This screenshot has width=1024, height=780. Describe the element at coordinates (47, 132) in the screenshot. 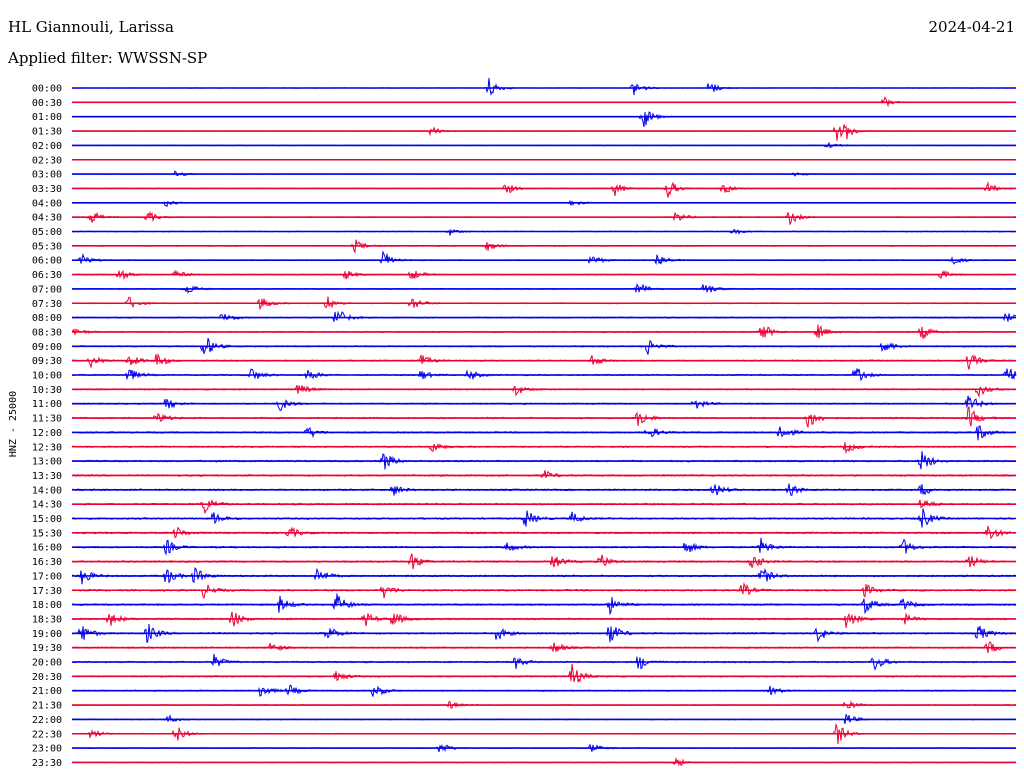

I see `time-tick-label: 01:30` at that location.